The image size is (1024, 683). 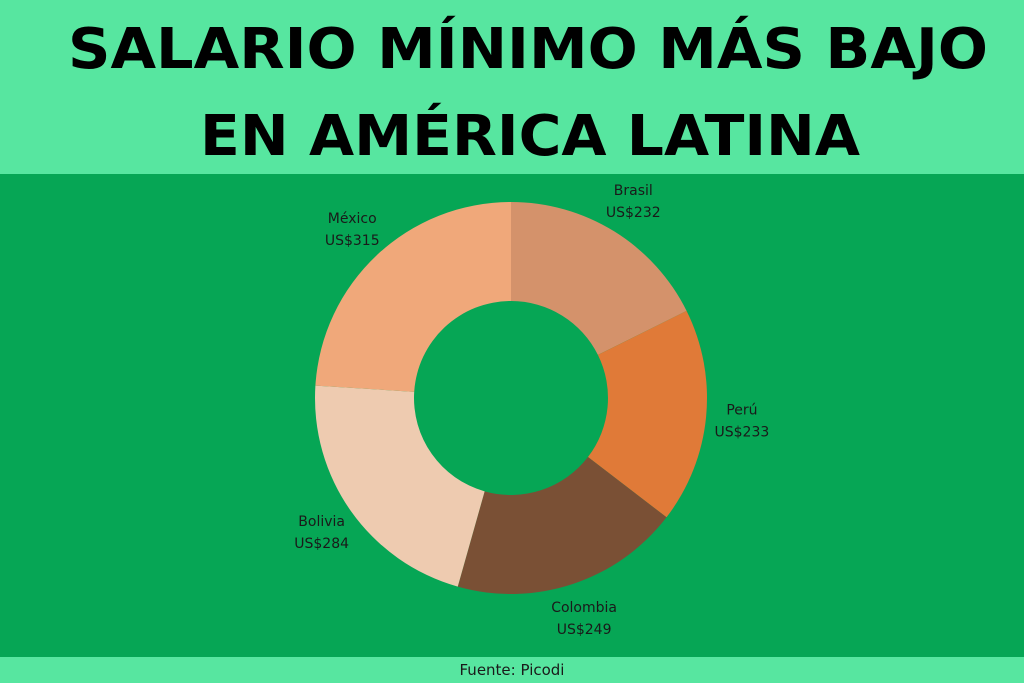 I want to click on value-label: US$233, so click(x=742, y=432).